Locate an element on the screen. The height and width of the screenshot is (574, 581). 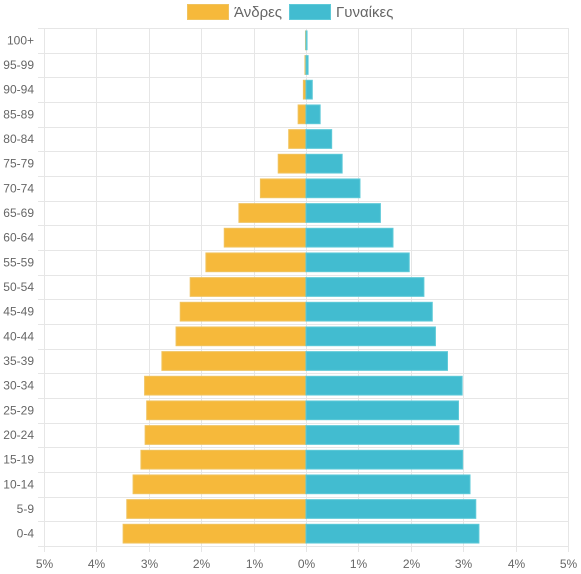
y-tick-label: 20-24 is located at coordinates (18, 435).